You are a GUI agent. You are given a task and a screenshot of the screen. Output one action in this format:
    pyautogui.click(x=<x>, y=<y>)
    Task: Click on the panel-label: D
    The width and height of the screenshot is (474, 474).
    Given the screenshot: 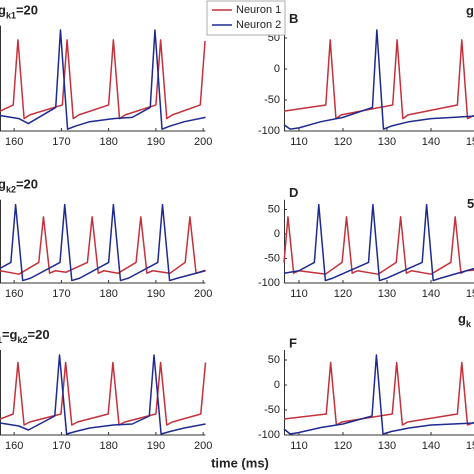 What is the action you would take?
    pyautogui.click(x=293, y=192)
    